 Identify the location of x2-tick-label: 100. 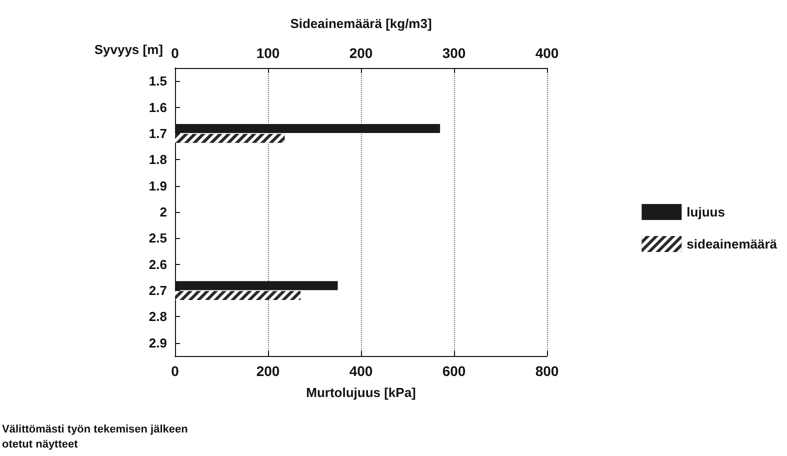
(268, 53).